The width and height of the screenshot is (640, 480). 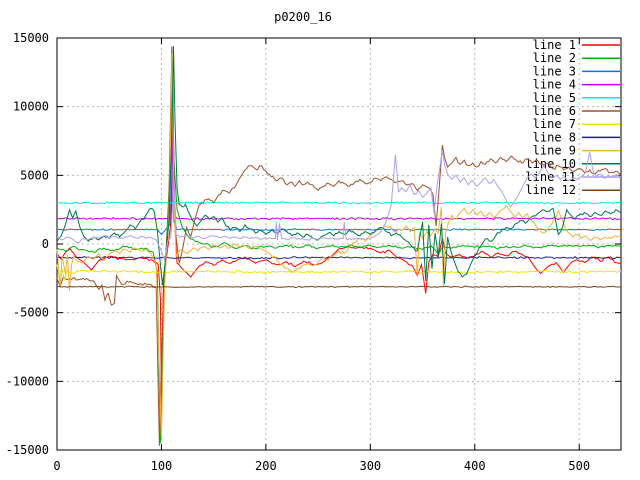 I want to click on legend-label: line 5, so click(x=554, y=98).